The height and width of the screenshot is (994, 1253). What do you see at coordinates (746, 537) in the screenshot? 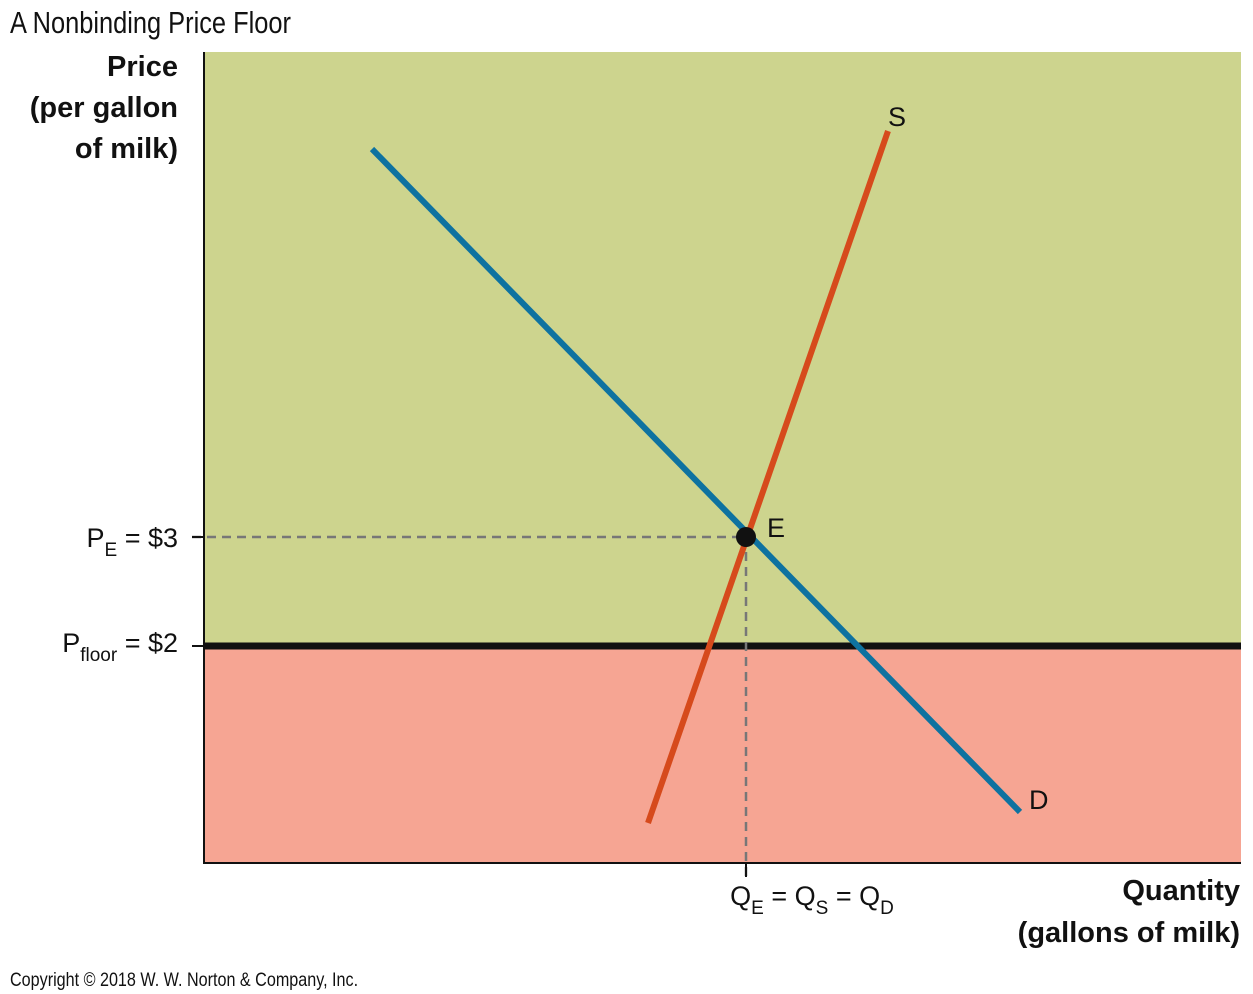
I see `equilibrium-point` at bounding box center [746, 537].